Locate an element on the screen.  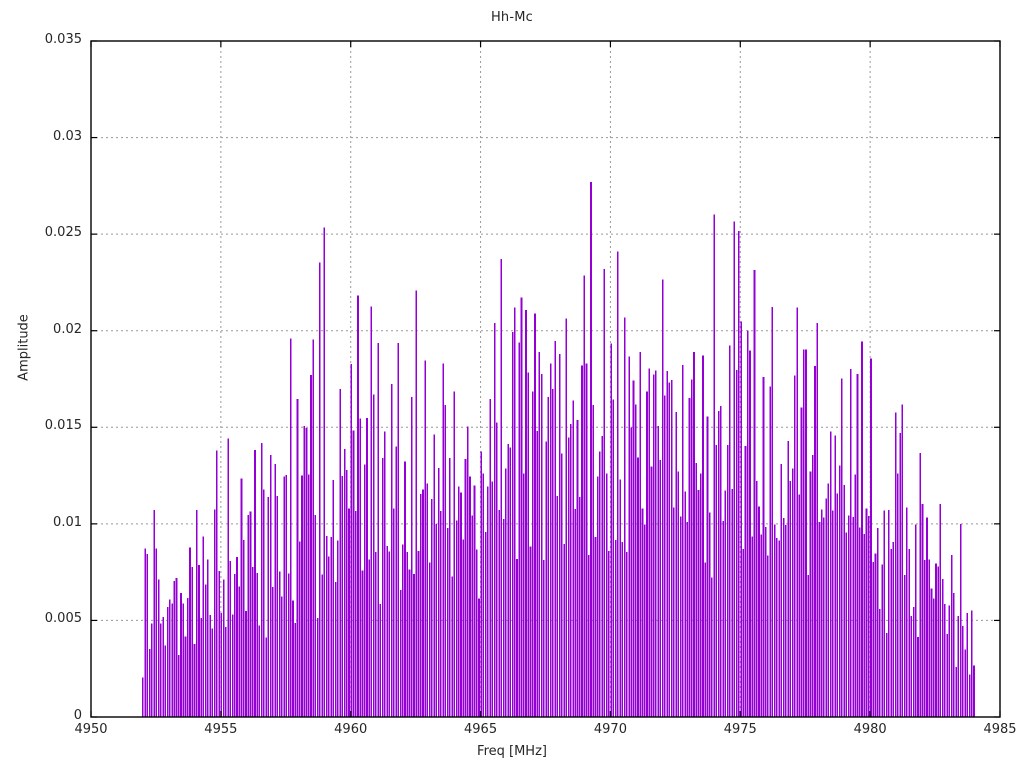
x-tick-label: 4970 is located at coordinates (610, 729).